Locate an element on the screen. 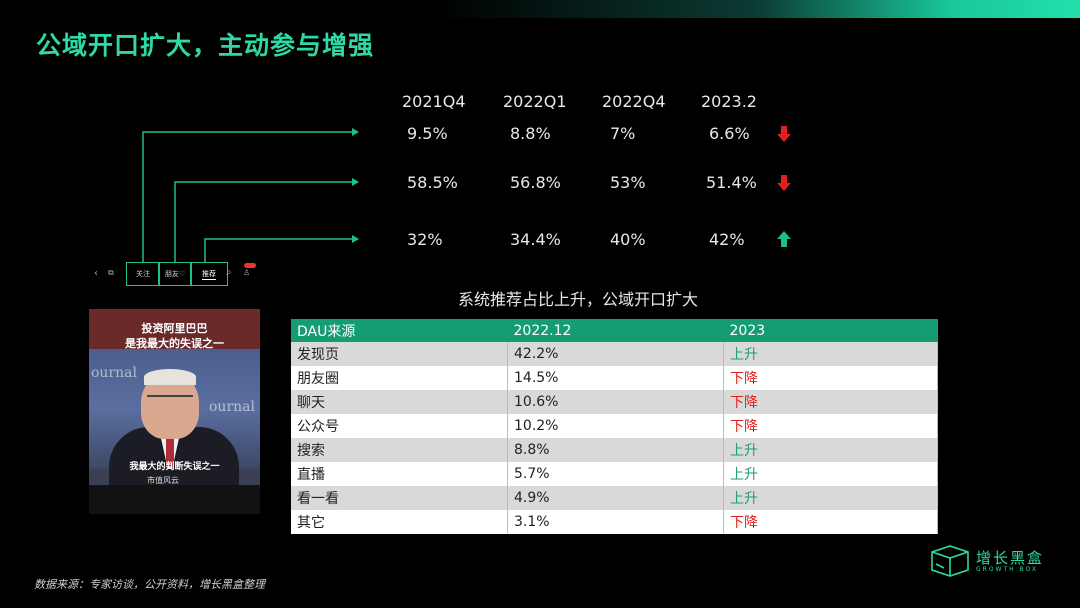 Image resolution: width=1080 pixels, height=608 pixels. value-cell: 8.8% is located at coordinates (615, 450).